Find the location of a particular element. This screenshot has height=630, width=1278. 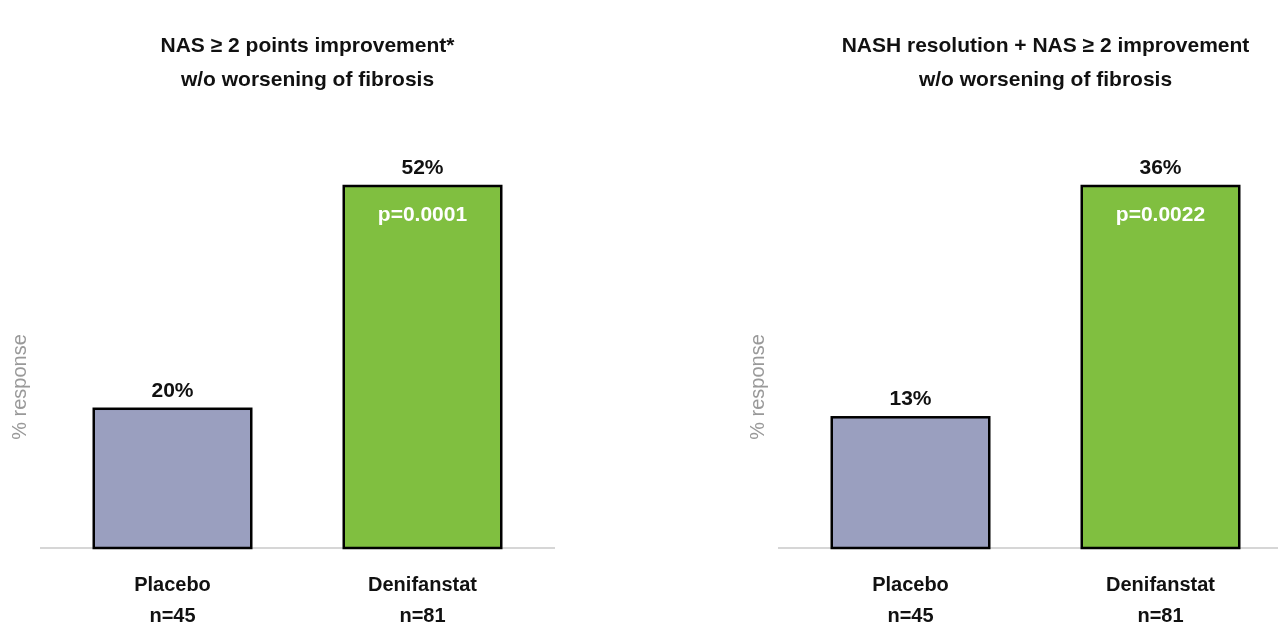

data-label: 20% is located at coordinates (172, 389).